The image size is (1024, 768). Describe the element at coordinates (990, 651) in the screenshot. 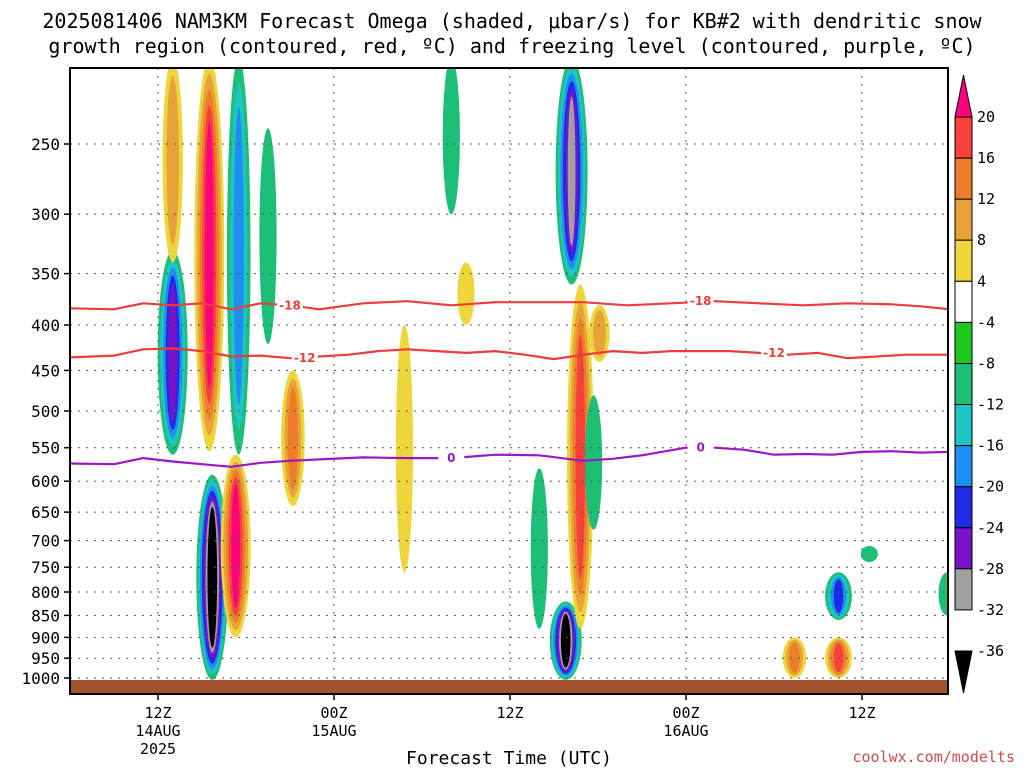

I see `colorbar-label-13: -36` at that location.